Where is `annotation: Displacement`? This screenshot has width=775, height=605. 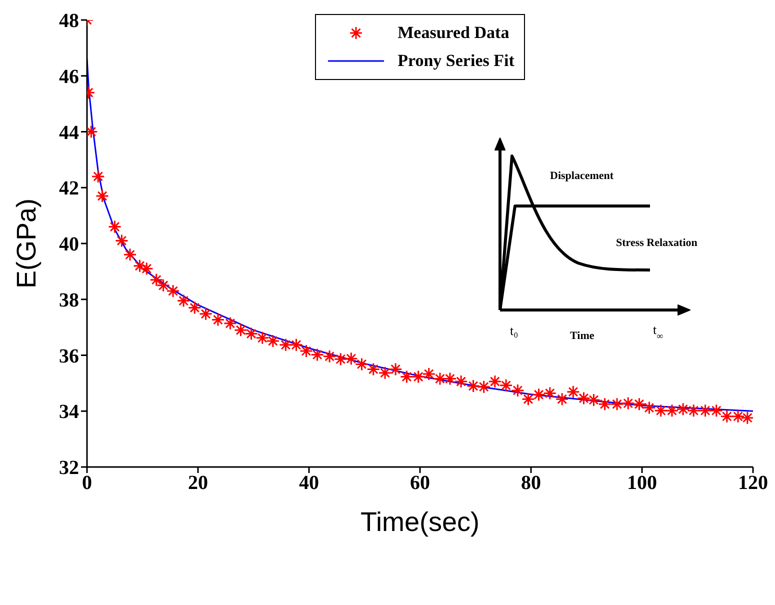 annotation: Displacement is located at coordinates (582, 176).